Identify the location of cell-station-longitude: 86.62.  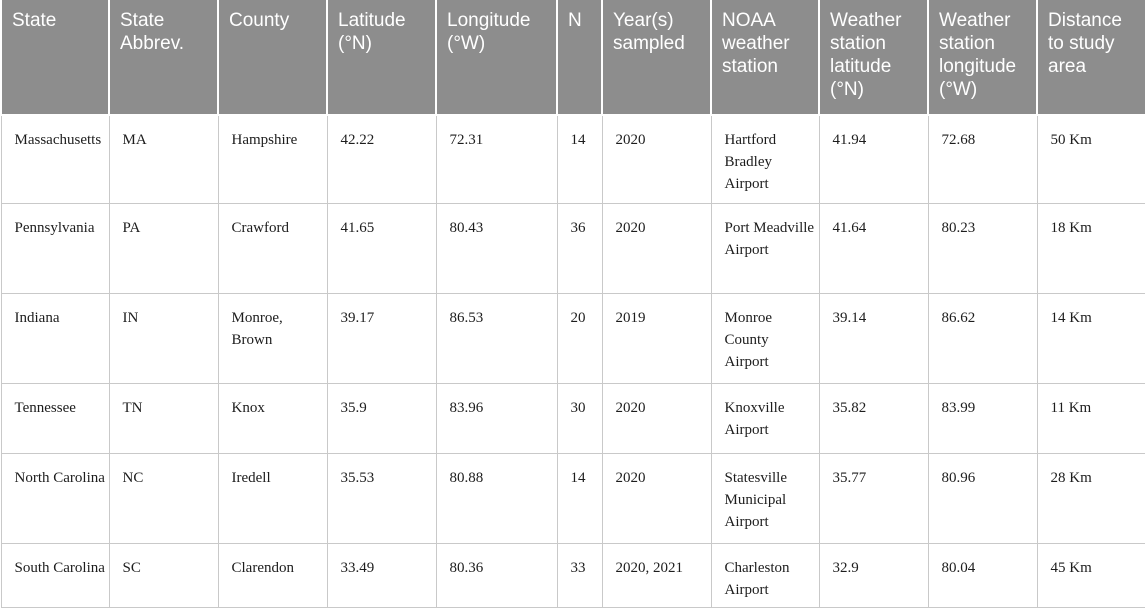
(982, 338).